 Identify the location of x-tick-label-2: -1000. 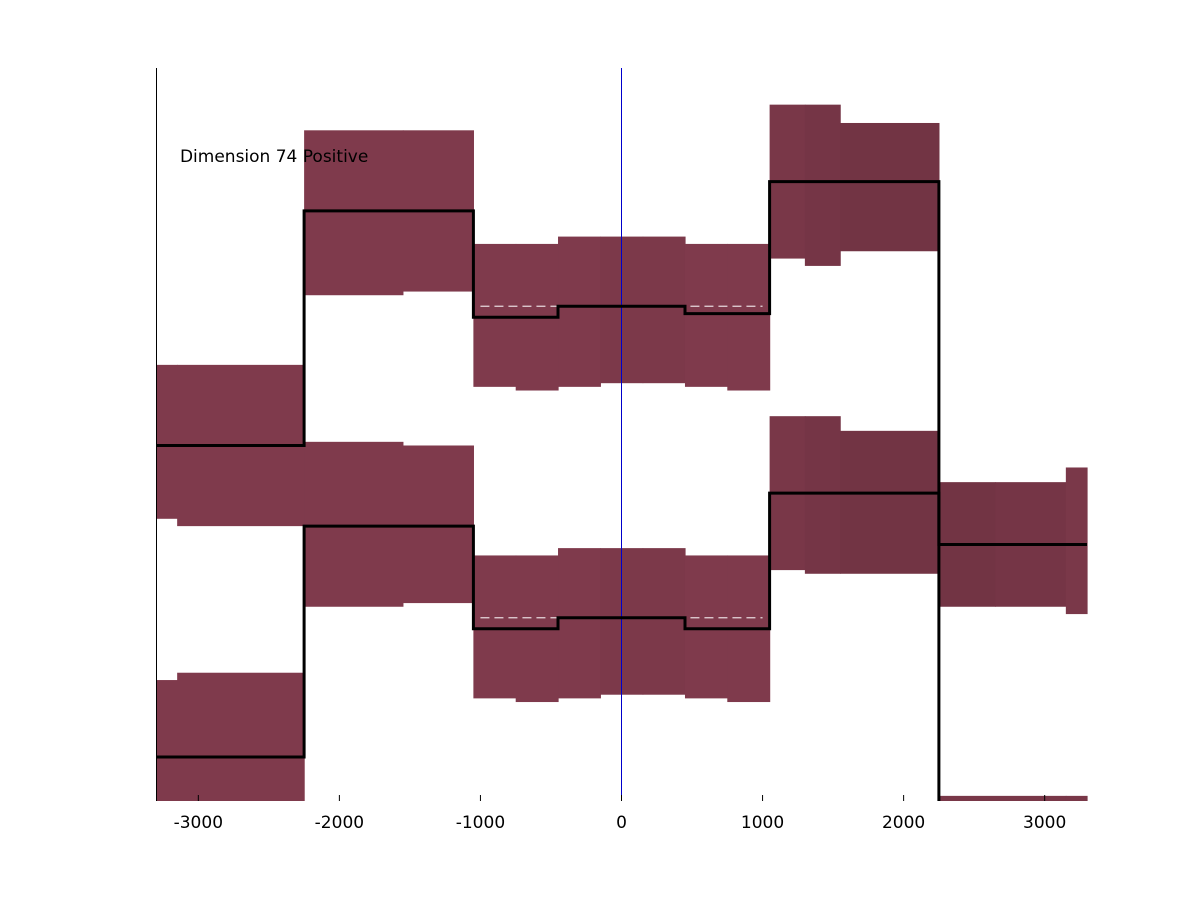
(480, 823).